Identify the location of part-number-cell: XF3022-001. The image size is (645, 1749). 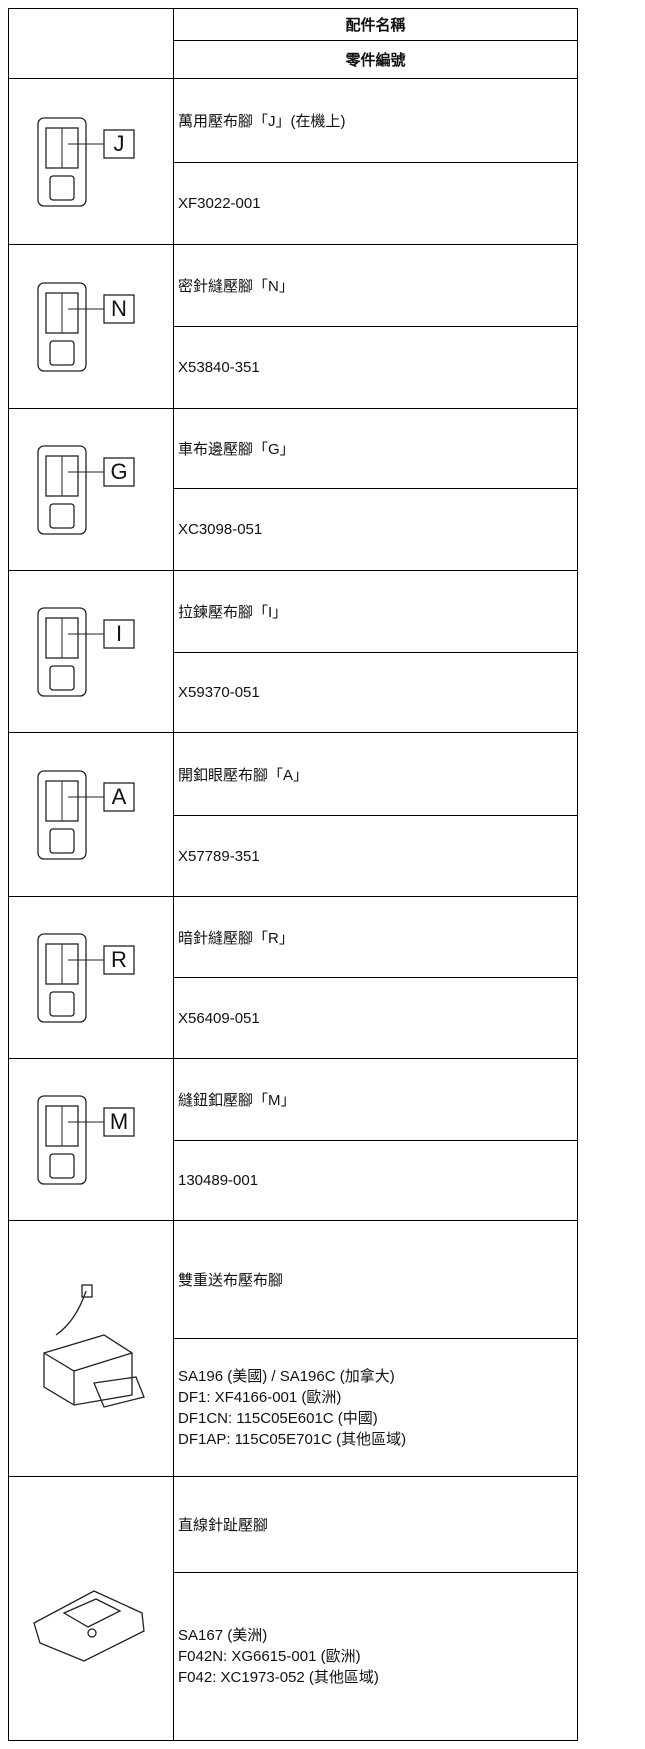
(375, 203).